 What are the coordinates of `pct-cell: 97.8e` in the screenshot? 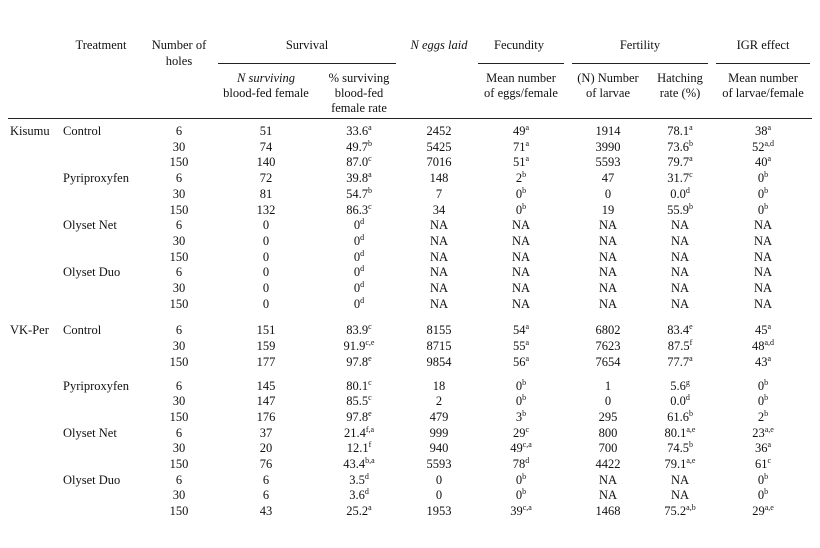 It's located at (359, 416).